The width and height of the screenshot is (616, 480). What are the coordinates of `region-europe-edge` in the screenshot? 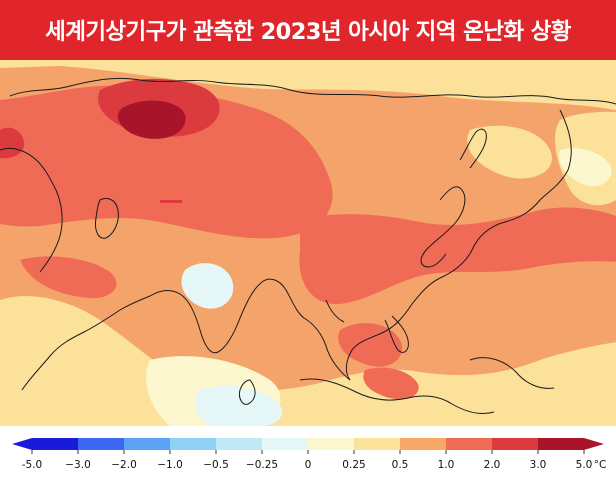 It's located at (12, 143).